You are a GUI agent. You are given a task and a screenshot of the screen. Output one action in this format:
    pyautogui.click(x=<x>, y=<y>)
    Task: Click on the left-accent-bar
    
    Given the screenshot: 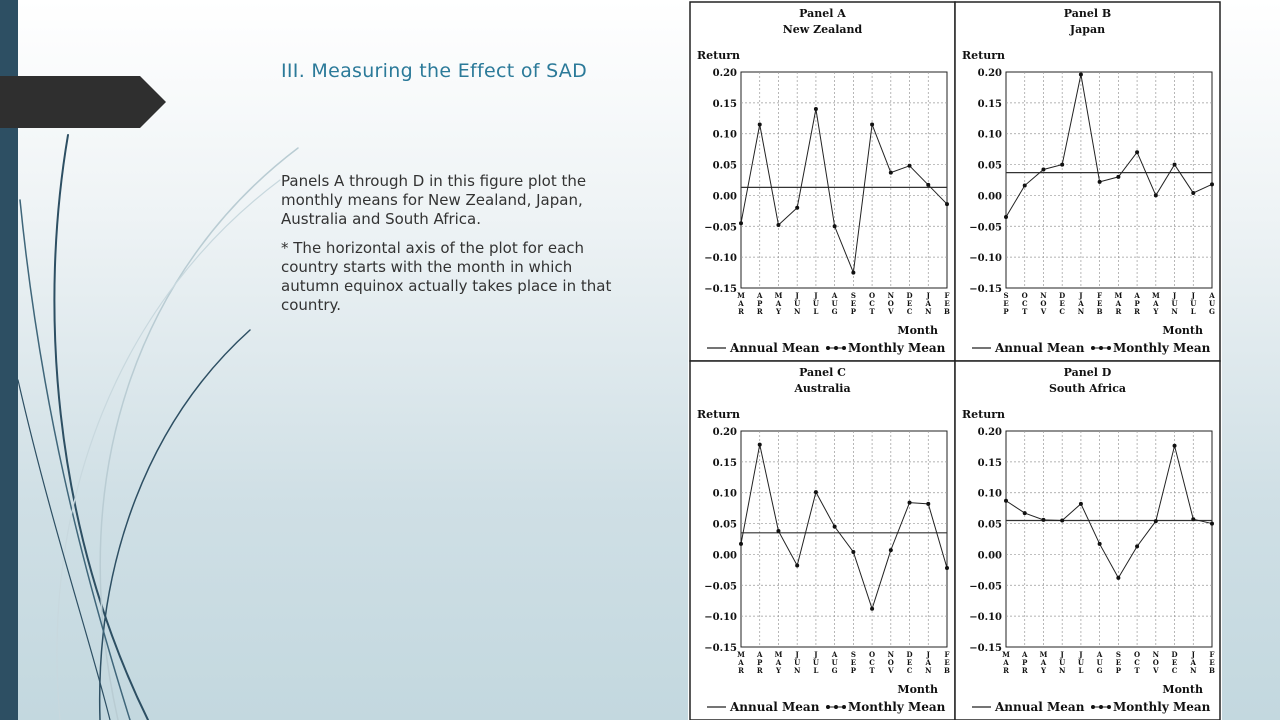 What is the action you would take?
    pyautogui.click(x=9, y=360)
    